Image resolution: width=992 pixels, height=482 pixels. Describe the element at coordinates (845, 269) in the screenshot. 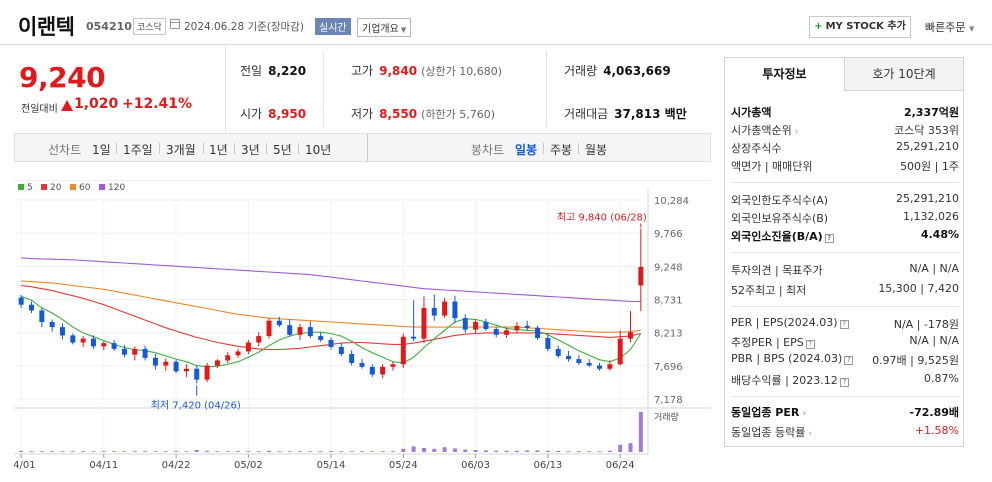

I see `row-target-price: 투자의견 | 목표주가 N/A | N/A` at that location.